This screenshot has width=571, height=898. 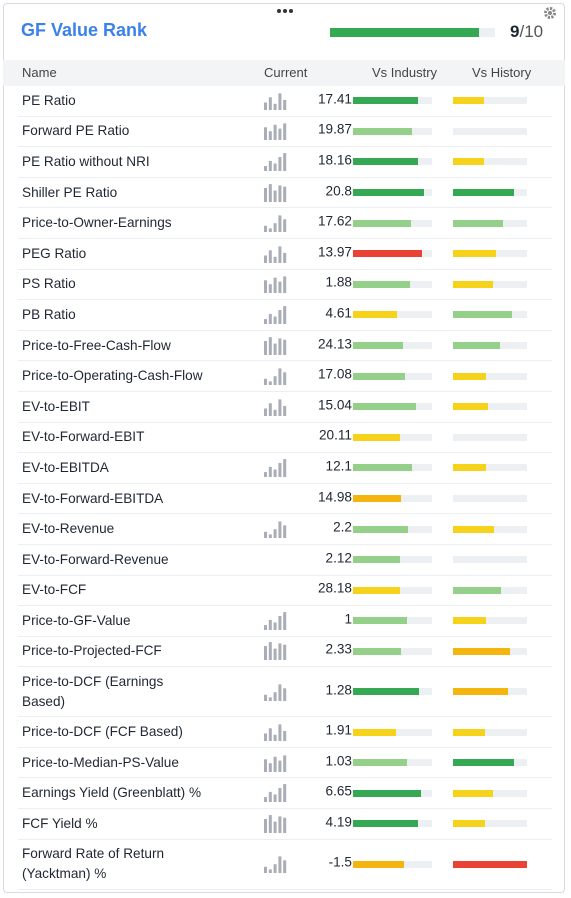 I want to click on metric-name: Price-to-Operating-Cash-Flow, so click(x=112, y=376).